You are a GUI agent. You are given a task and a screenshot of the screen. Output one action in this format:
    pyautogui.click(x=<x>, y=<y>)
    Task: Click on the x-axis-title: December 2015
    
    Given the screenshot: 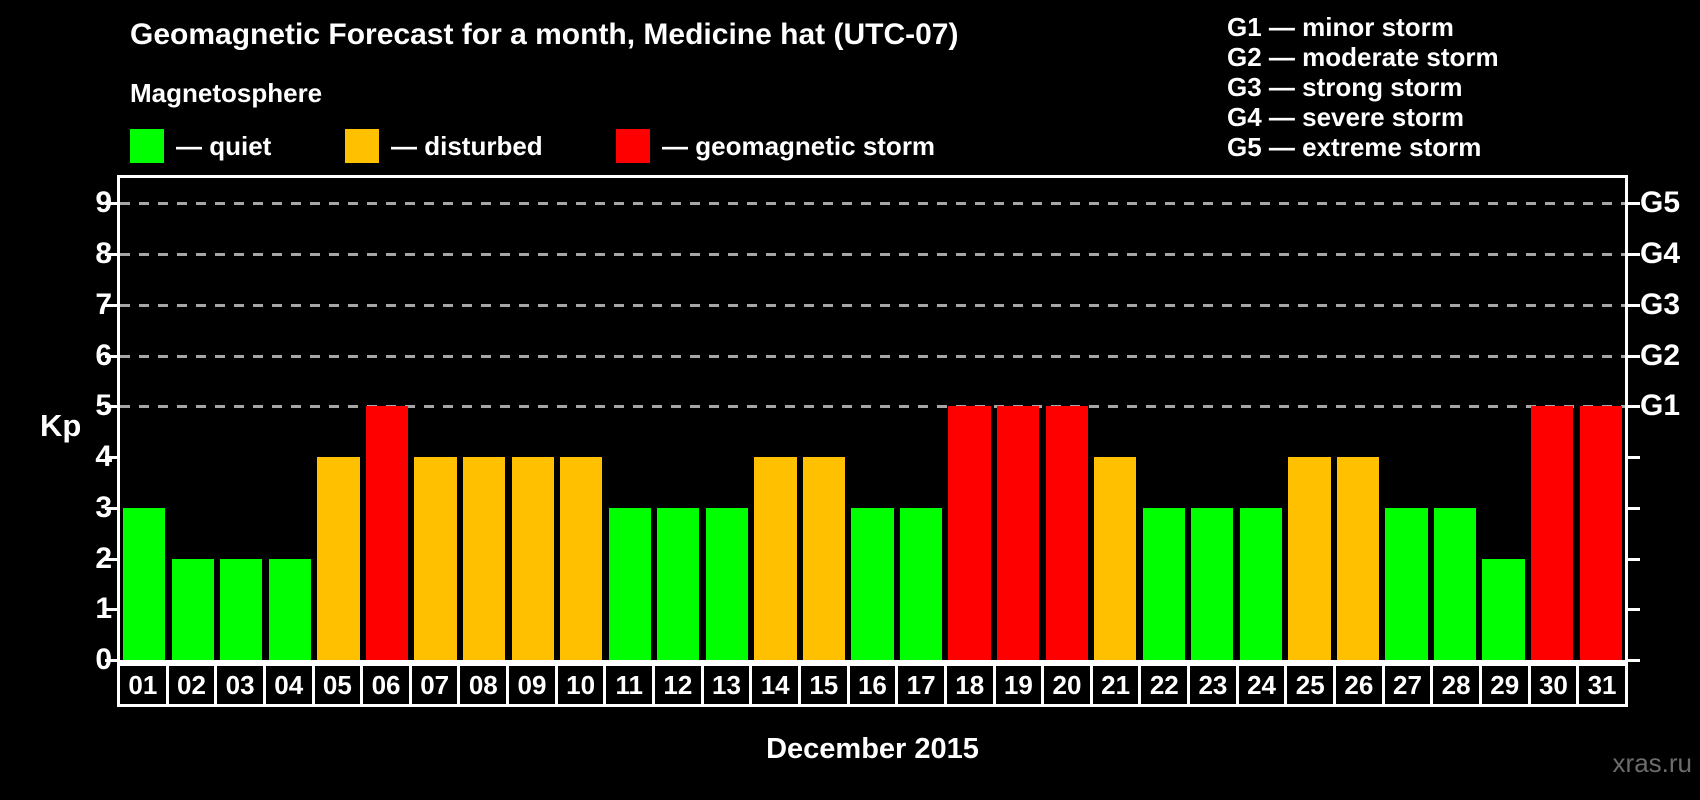 What is the action you would take?
    pyautogui.click(x=872, y=749)
    